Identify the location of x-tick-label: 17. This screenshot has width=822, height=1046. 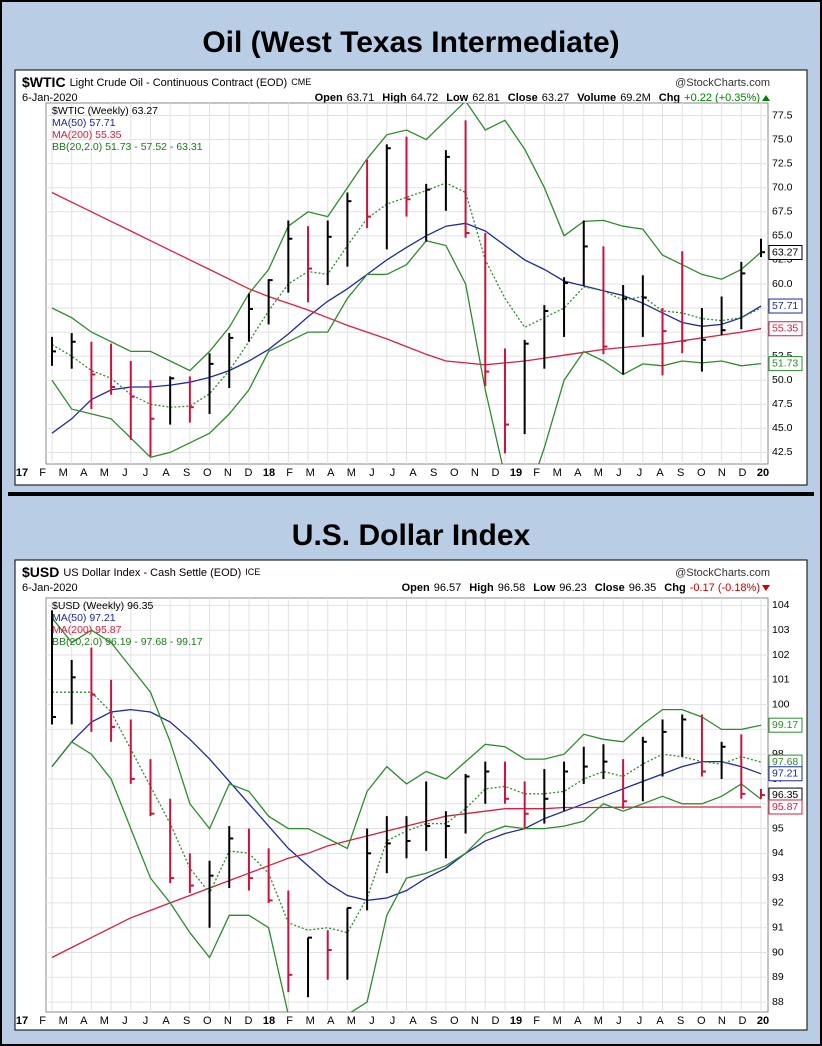
(22, 473).